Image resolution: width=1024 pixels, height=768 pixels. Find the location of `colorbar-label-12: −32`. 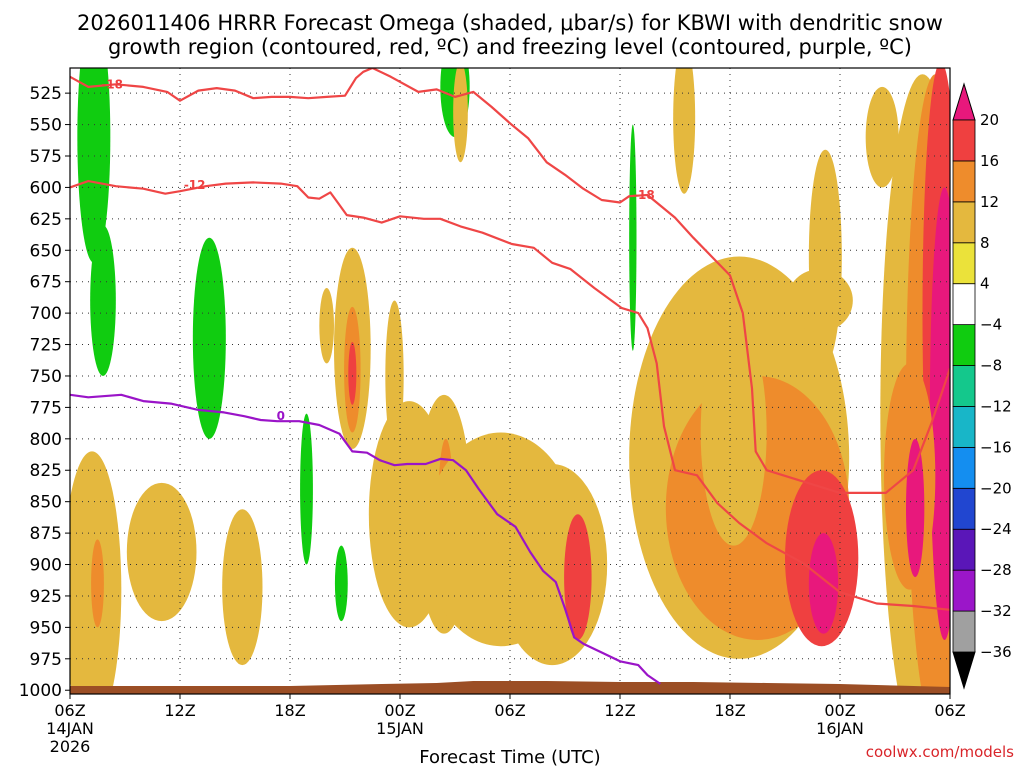

colorbar-label-12: −32 is located at coordinates (996, 611).